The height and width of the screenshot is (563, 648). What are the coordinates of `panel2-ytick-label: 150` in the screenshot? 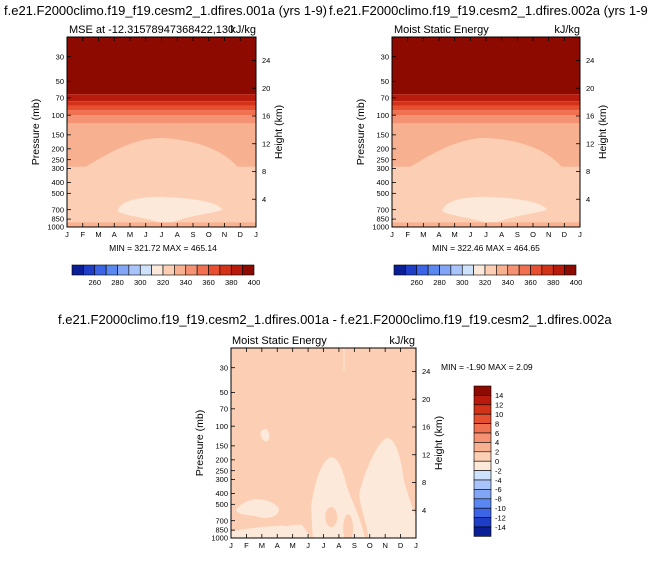 It's located at (382, 134).